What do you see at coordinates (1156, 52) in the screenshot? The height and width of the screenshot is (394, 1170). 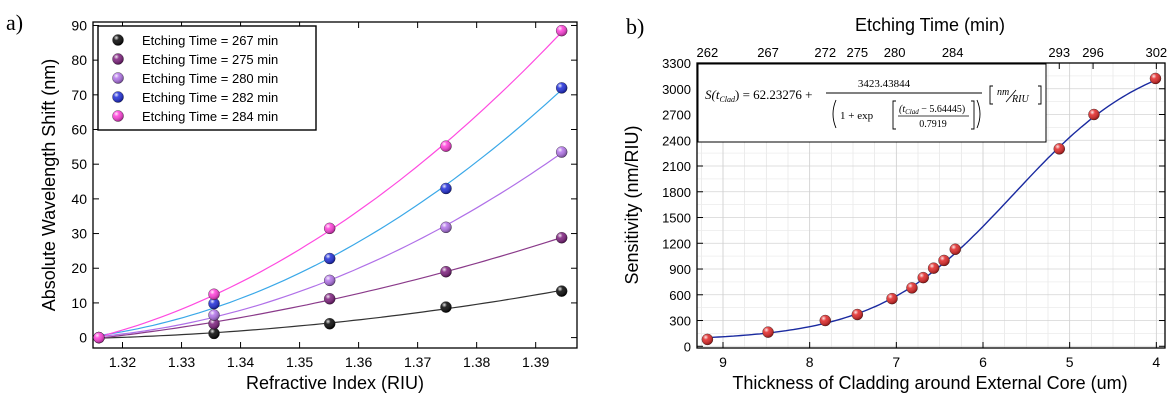 I see `panel-b-top-tick-label: 302` at bounding box center [1156, 52].